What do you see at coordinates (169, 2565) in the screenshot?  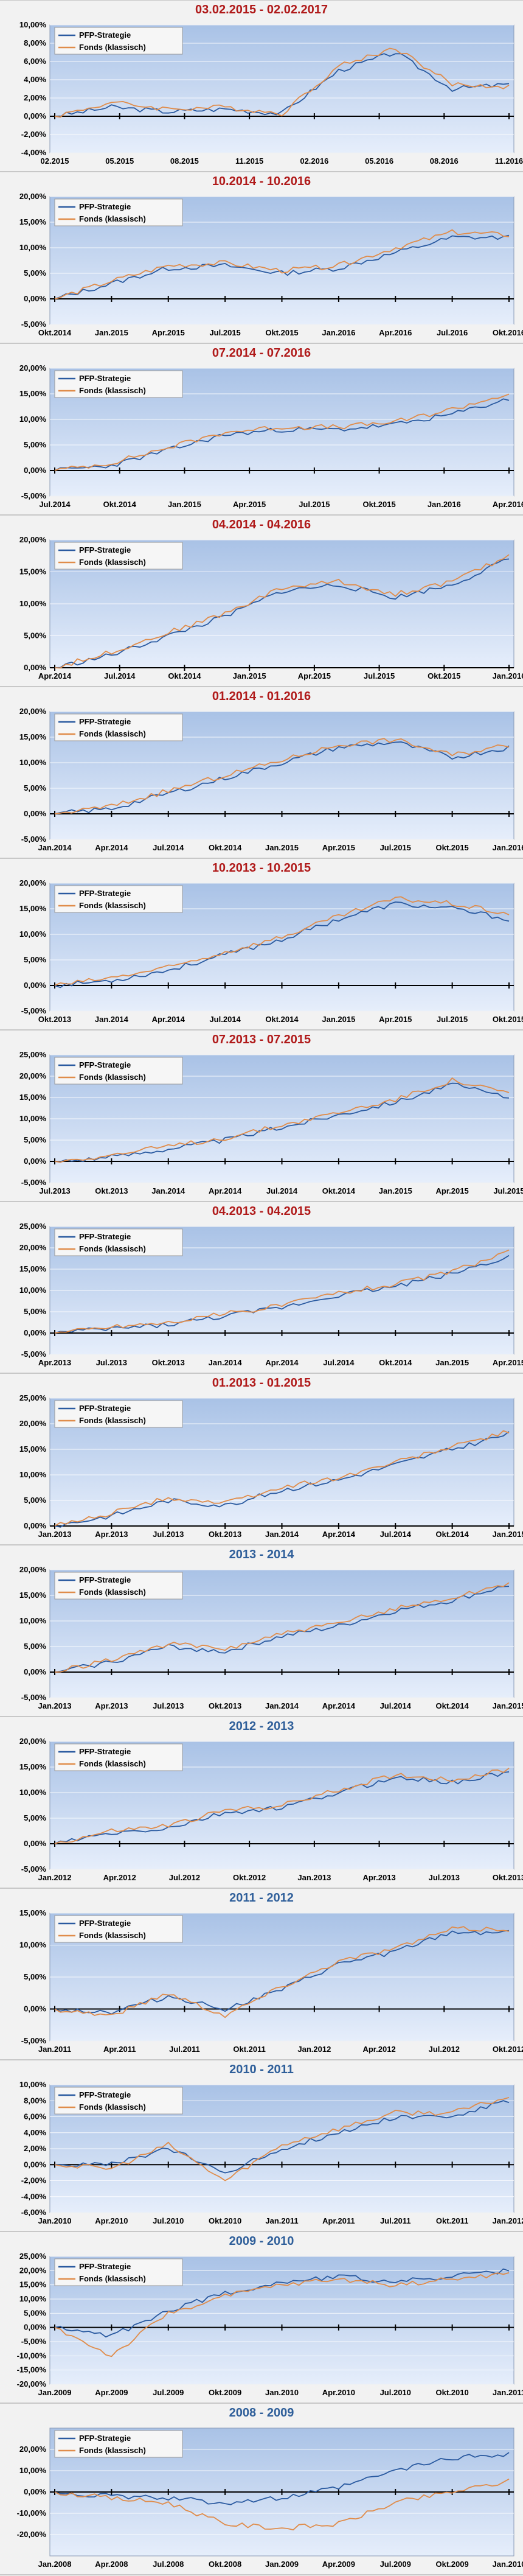 I see `x-tick-label: Jul.2008` at bounding box center [169, 2565].